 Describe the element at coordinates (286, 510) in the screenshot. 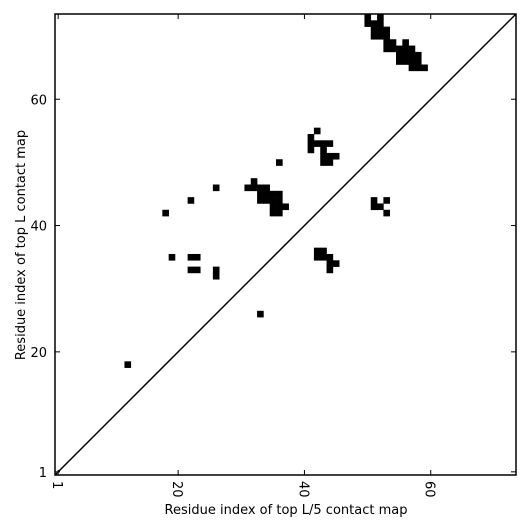

I see `x-axis-label: Residue index of top L/5 contact map` at that location.